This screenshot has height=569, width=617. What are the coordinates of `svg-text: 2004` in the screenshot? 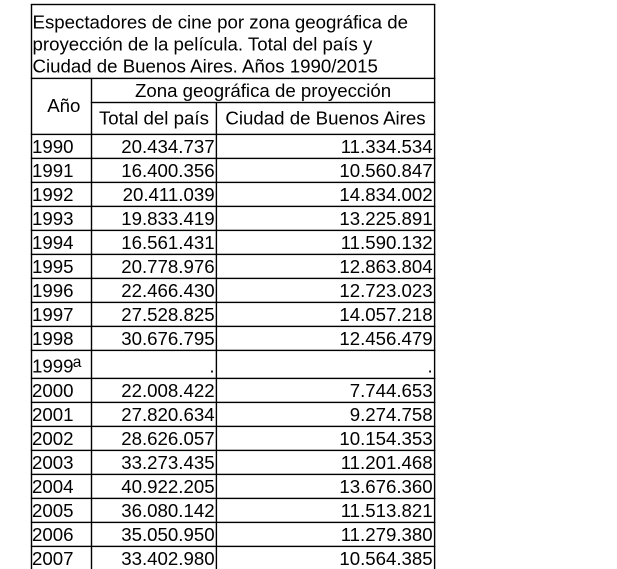 It's located at (53, 486).